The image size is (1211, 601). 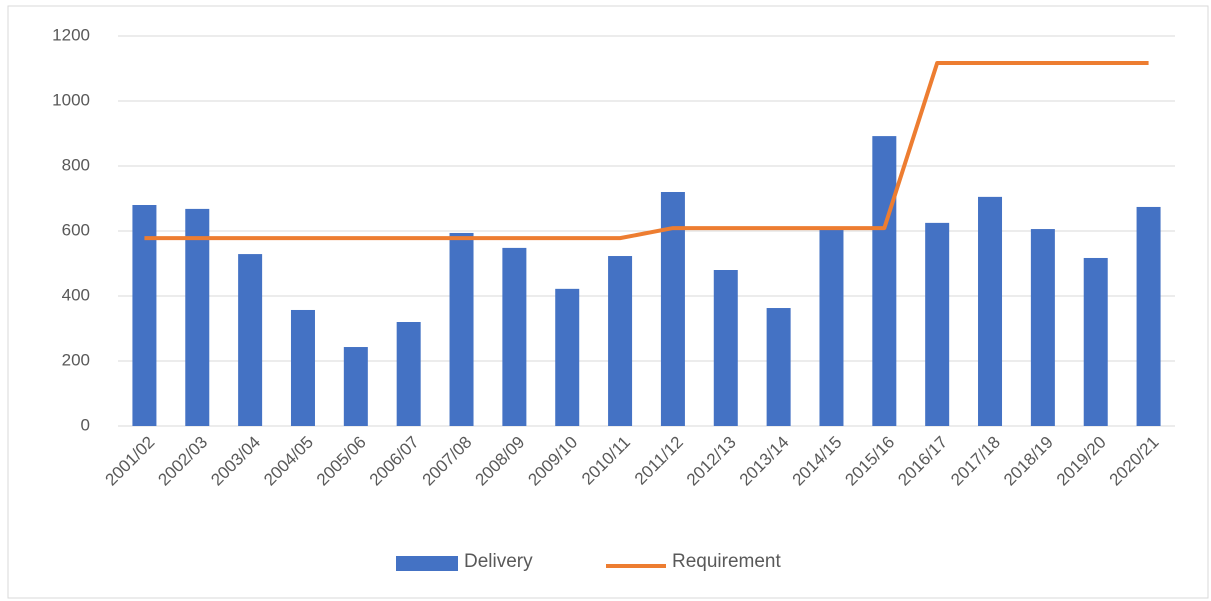 I want to click on legend-label: Delivery, so click(x=498, y=561).